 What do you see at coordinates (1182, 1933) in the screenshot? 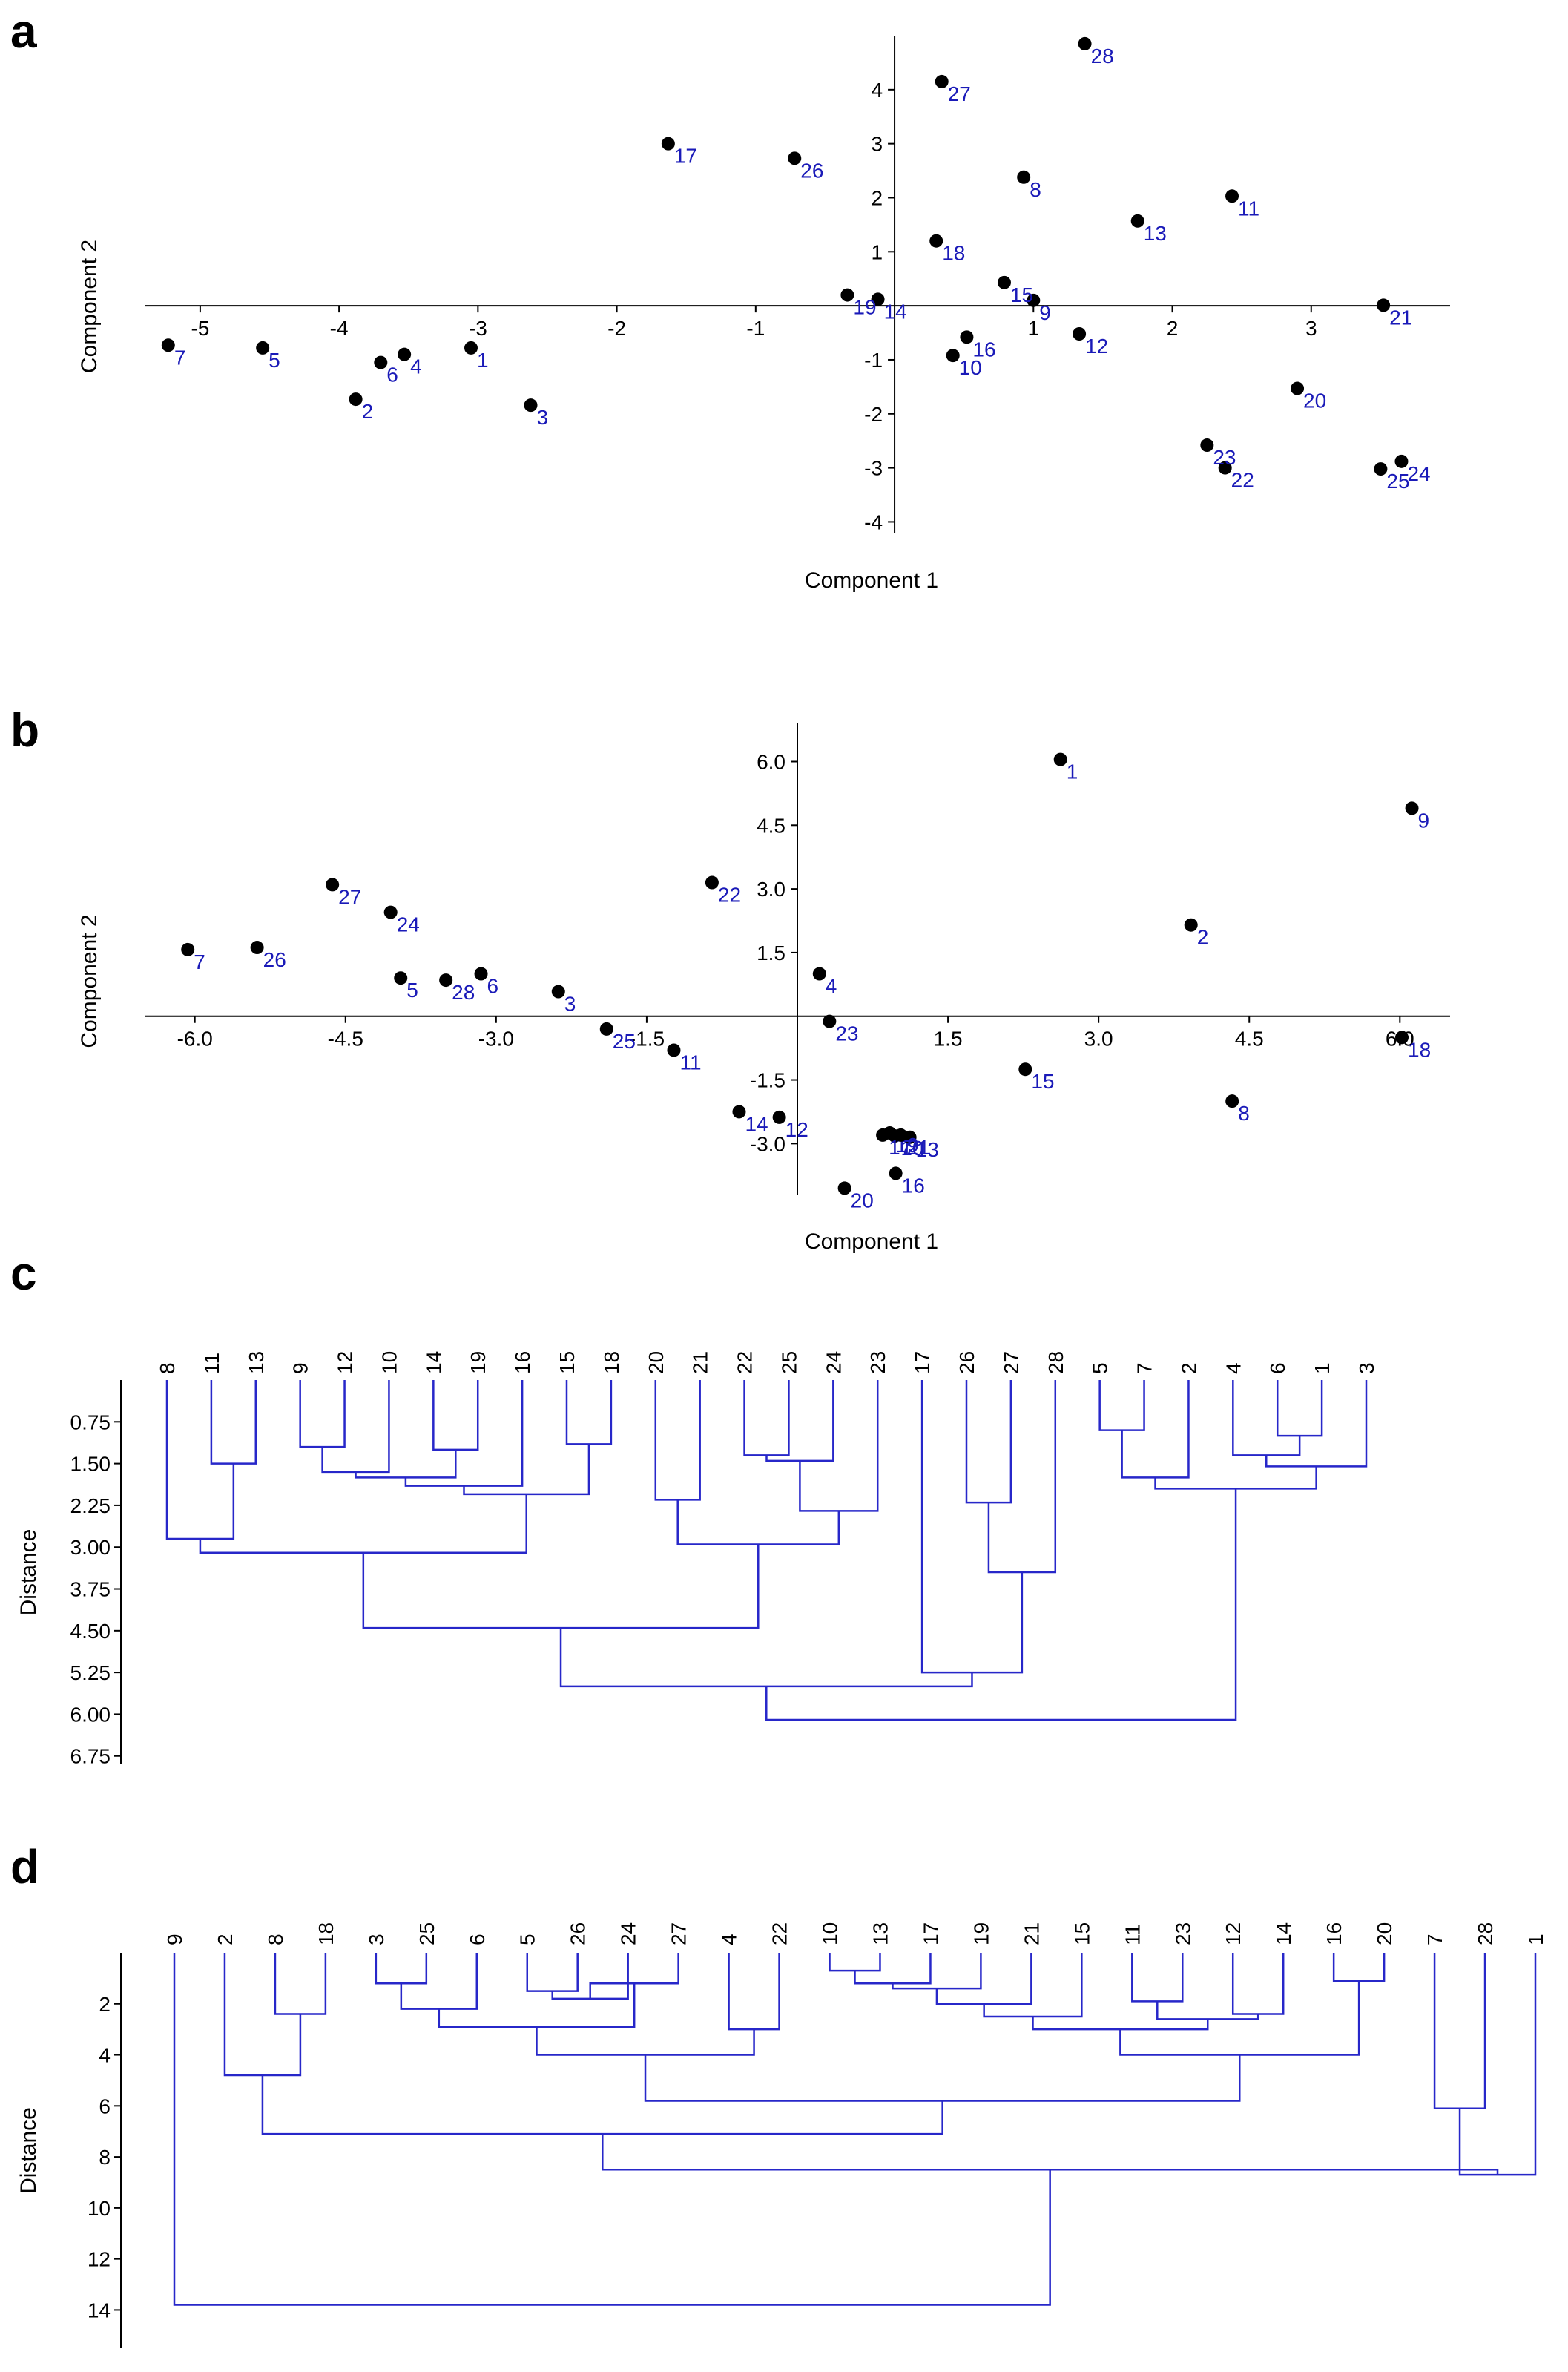
I see `leaf-label: 23` at bounding box center [1182, 1933].